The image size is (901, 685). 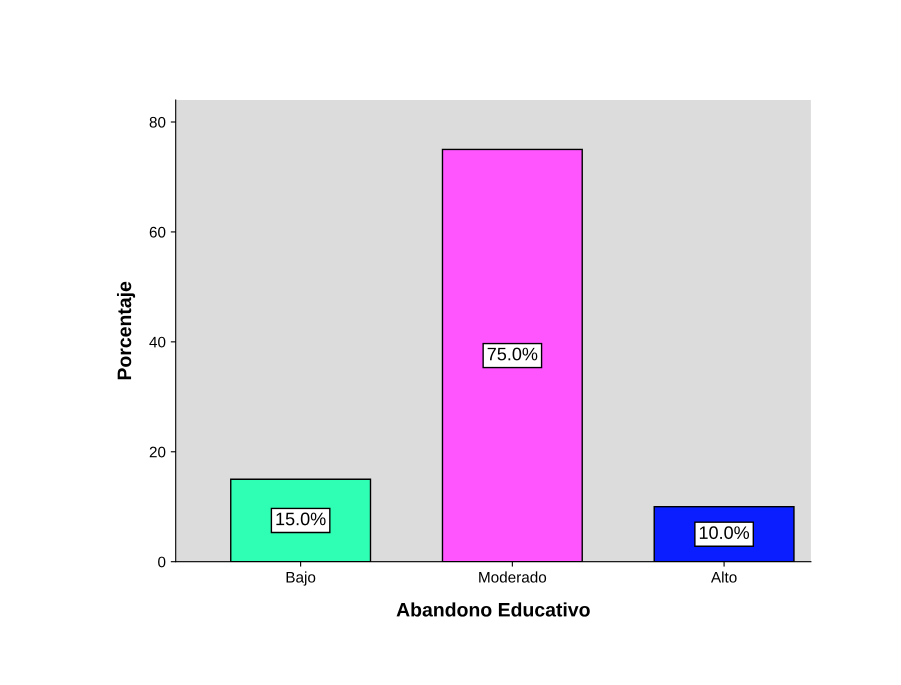 I want to click on x-tick-label: Alto, so click(x=723, y=577).